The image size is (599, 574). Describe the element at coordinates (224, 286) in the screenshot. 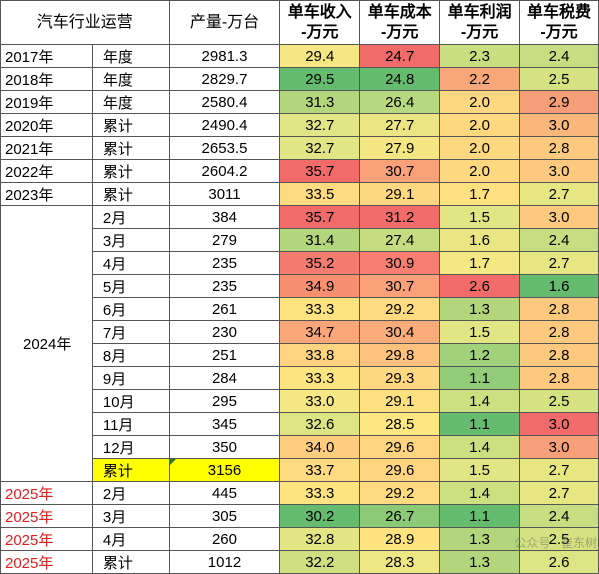

I see `production-cell: 235` at that location.